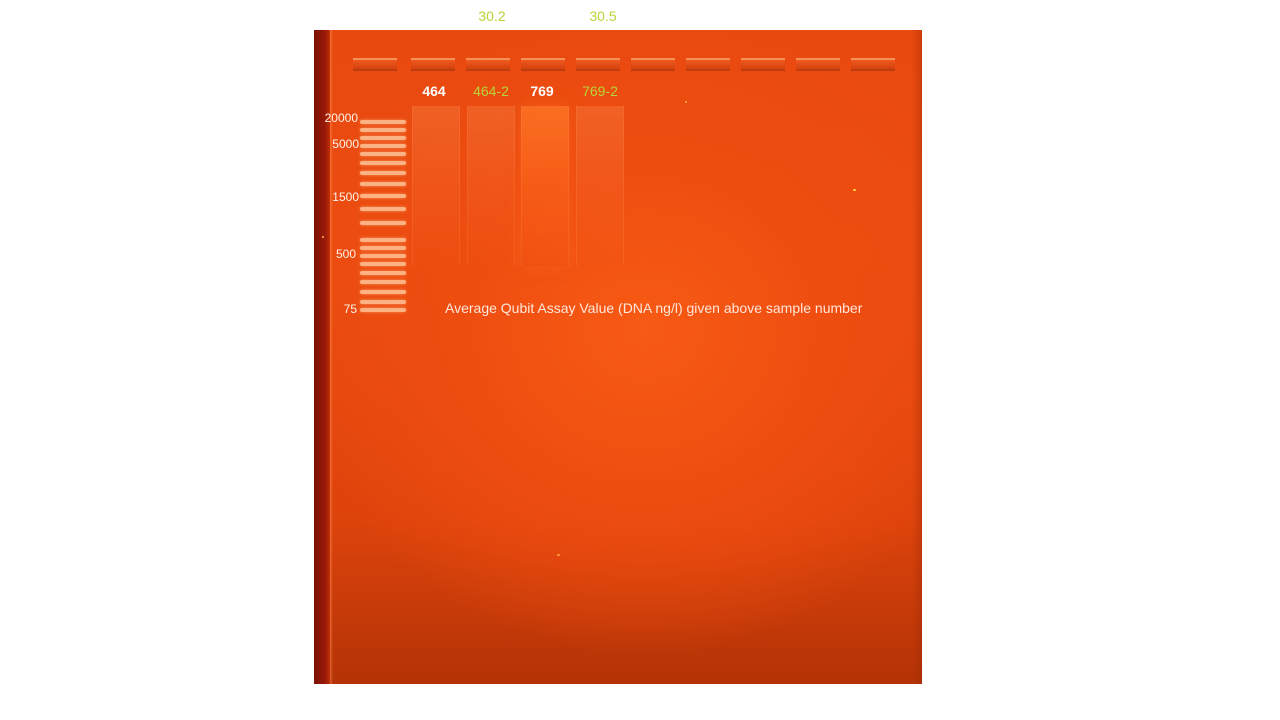 This screenshot has width=1280, height=720. What do you see at coordinates (491, 91) in the screenshot?
I see `sample-label-464-2: 464-2` at bounding box center [491, 91].